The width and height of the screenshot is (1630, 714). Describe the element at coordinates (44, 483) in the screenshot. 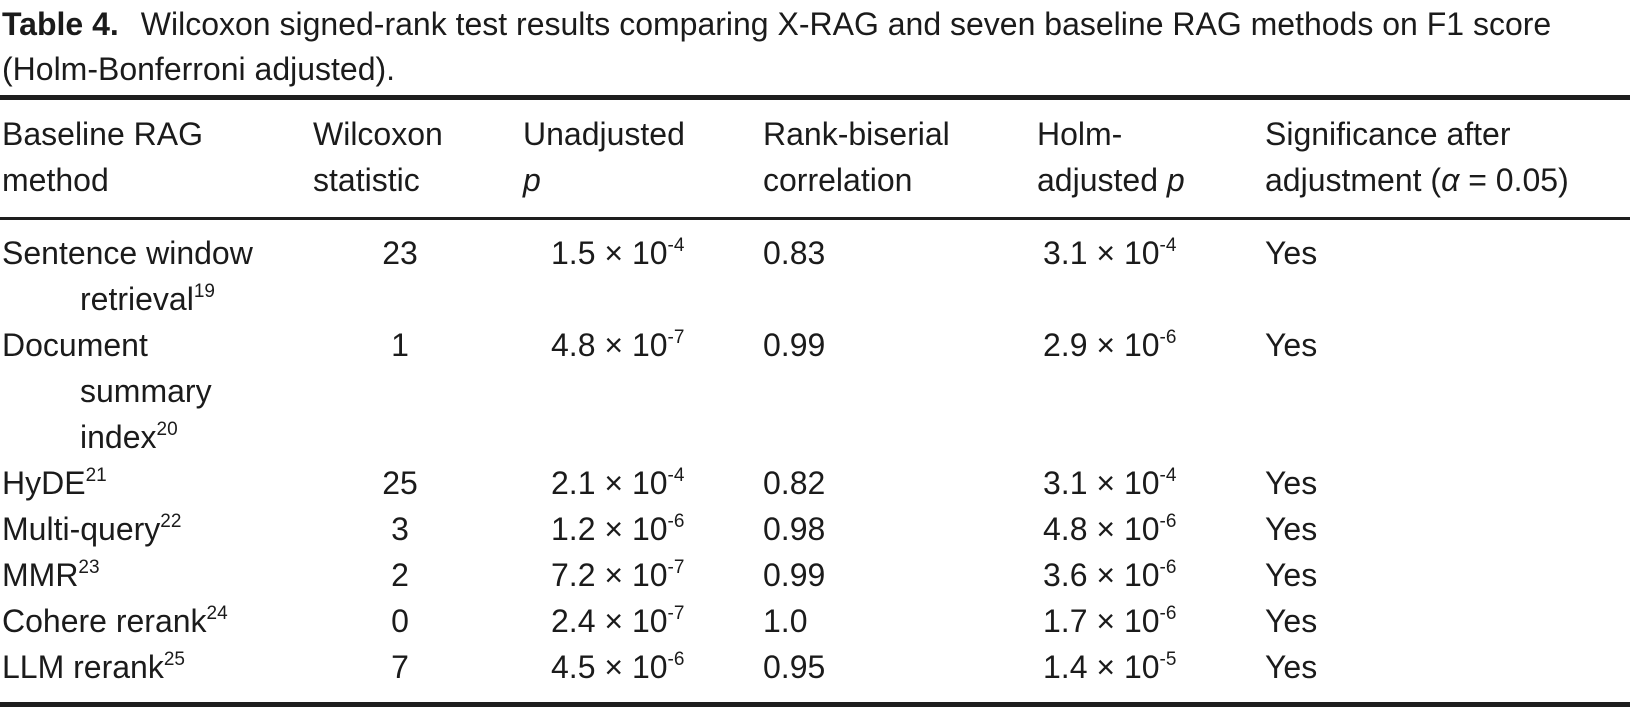

I see `method-name: HyDE` at that location.